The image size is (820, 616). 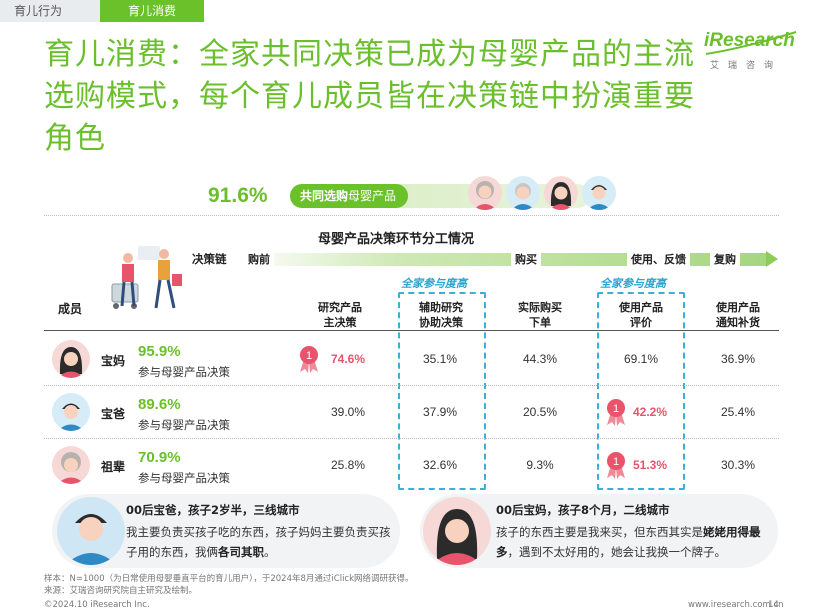 What do you see at coordinates (725, 259) in the screenshot?
I see `stage-repurchase: 复购` at bounding box center [725, 259].